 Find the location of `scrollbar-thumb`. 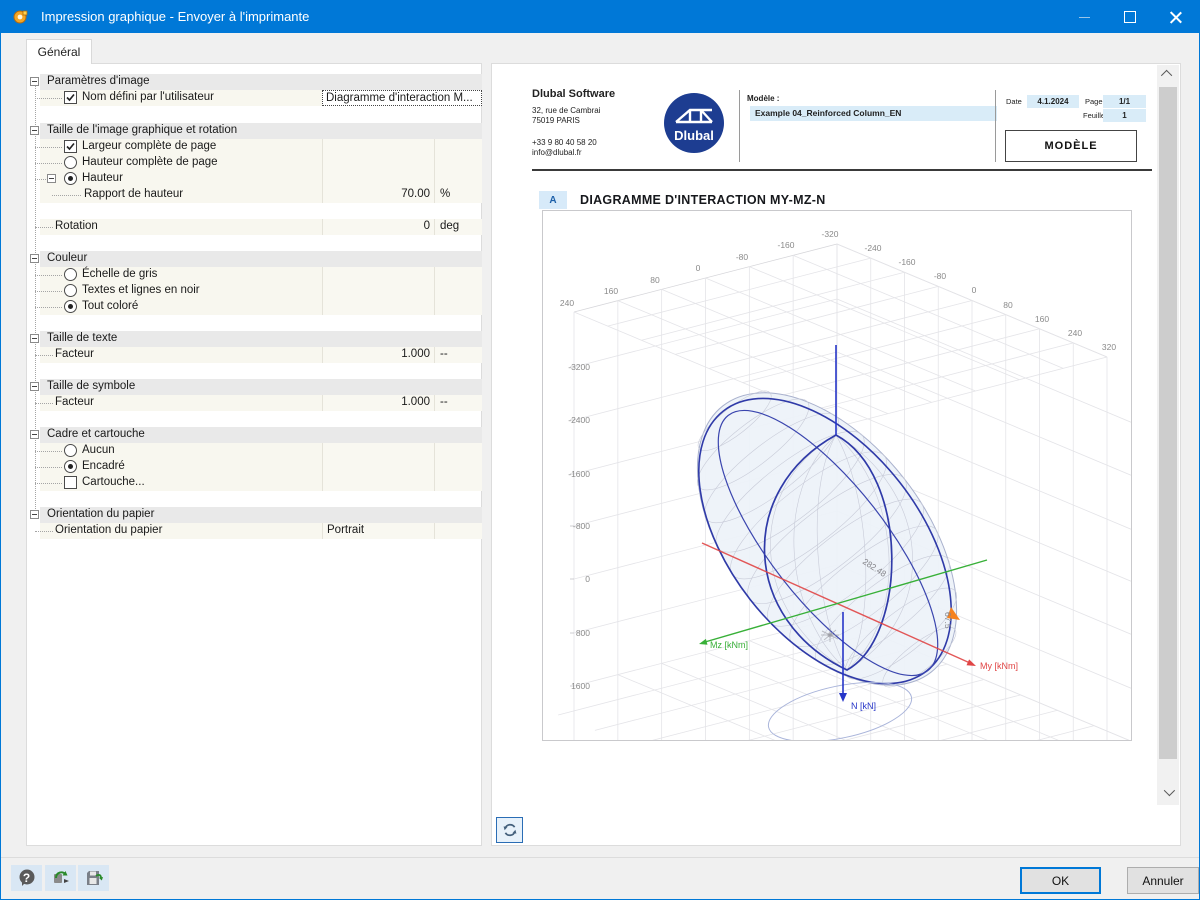

scrollbar-thumb is located at coordinates (1168, 423).